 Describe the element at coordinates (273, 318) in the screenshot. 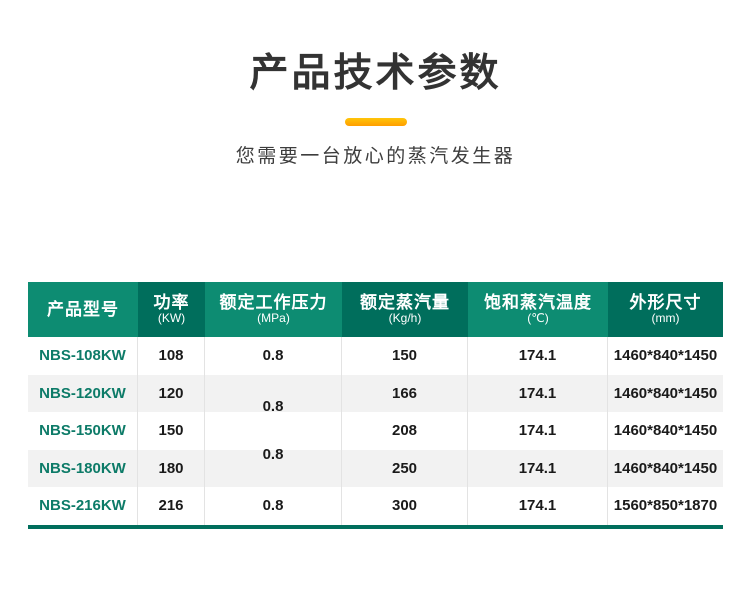

I see `header-unit: (MPa)` at that location.